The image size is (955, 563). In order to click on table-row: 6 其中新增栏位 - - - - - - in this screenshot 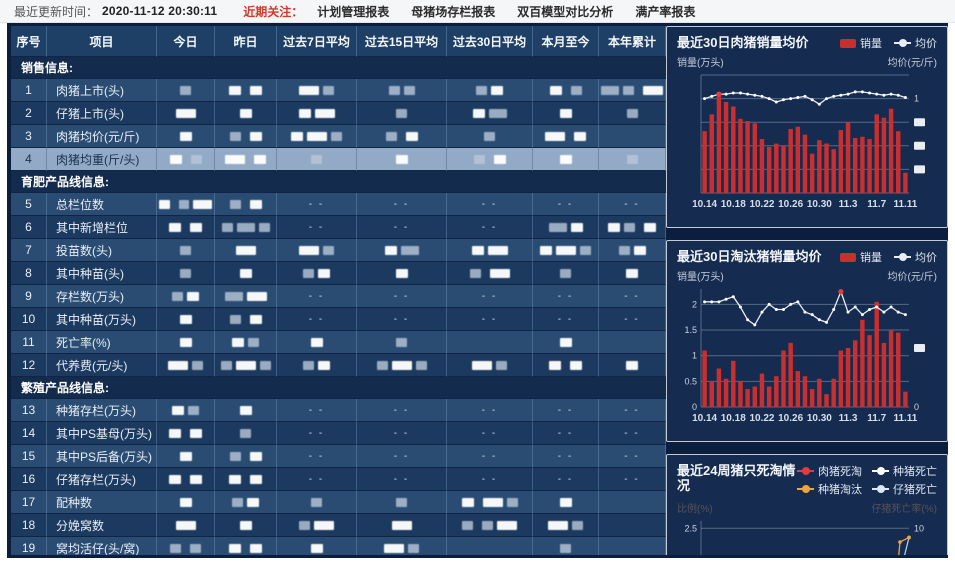, I will do `click(338, 227)`.